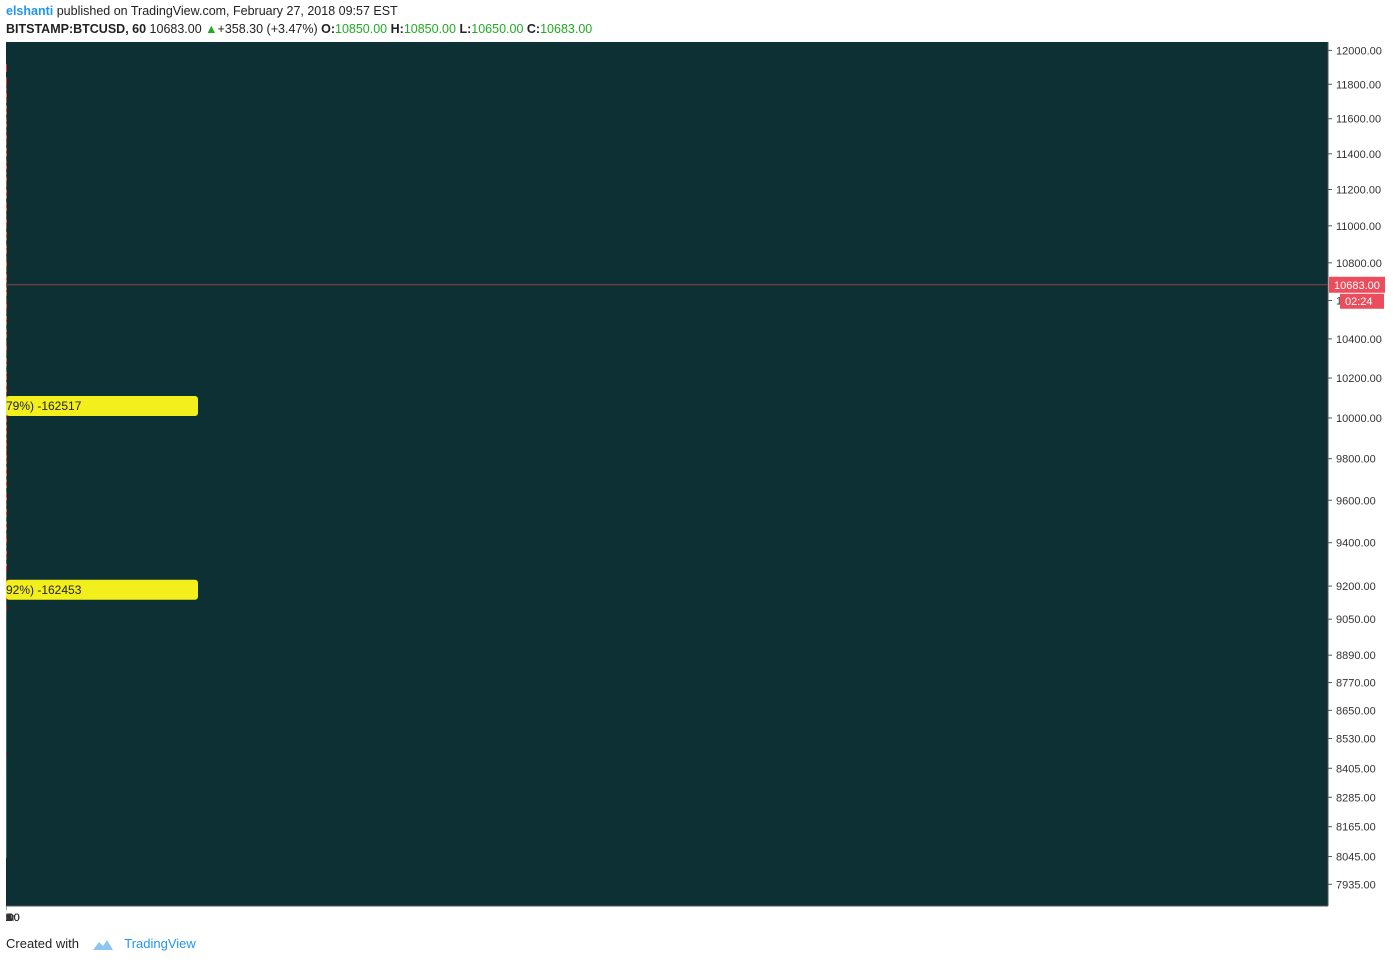 This screenshot has width=1395, height=963. I want to click on price-tags: 10683.00 02:24, so click(1357, 292).